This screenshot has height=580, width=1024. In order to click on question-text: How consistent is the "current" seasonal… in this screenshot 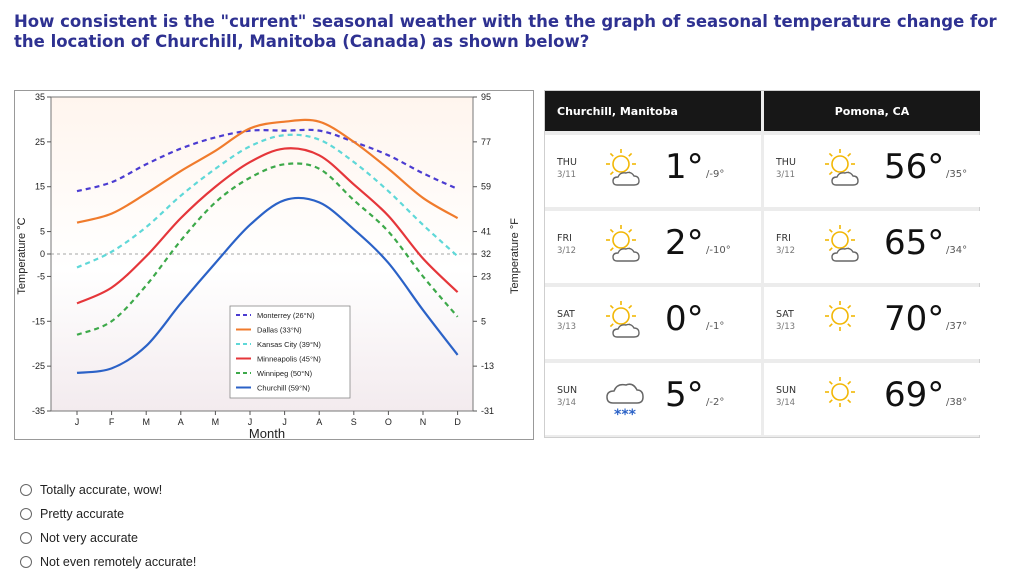, I will do `click(505, 31)`.